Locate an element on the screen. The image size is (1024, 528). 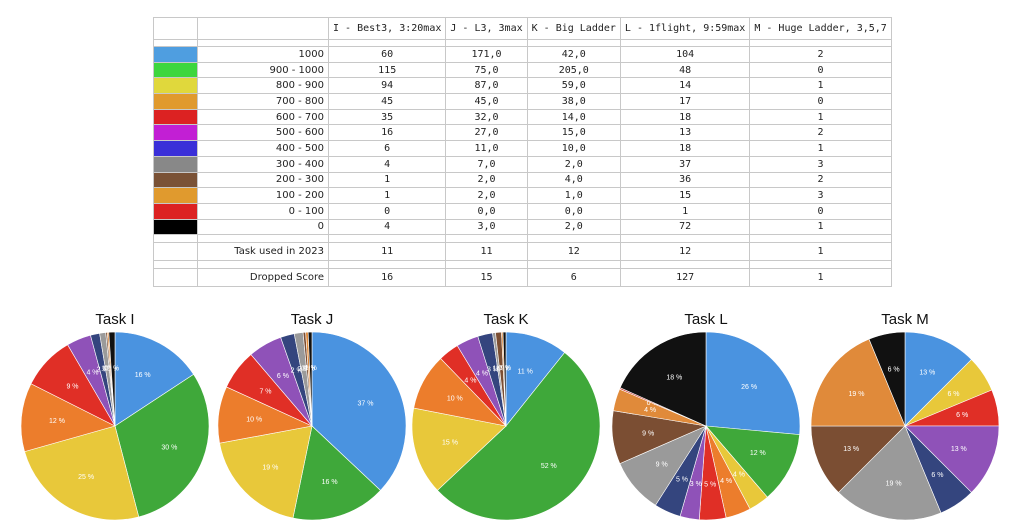
value-cell: 6 is located at coordinates (573, 278).